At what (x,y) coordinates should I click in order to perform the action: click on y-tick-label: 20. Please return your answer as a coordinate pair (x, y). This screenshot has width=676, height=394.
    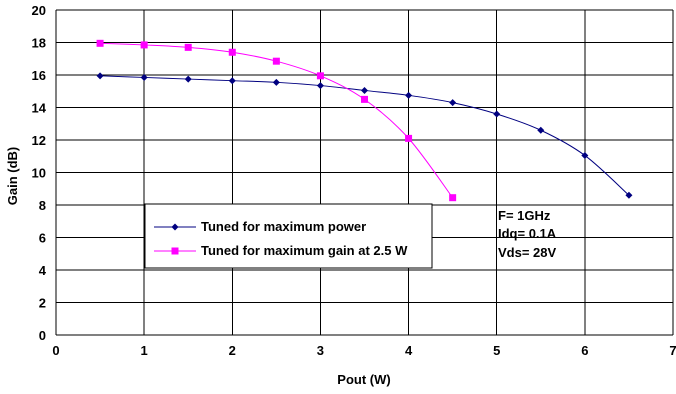
    Looking at the image, I should click on (39, 10).